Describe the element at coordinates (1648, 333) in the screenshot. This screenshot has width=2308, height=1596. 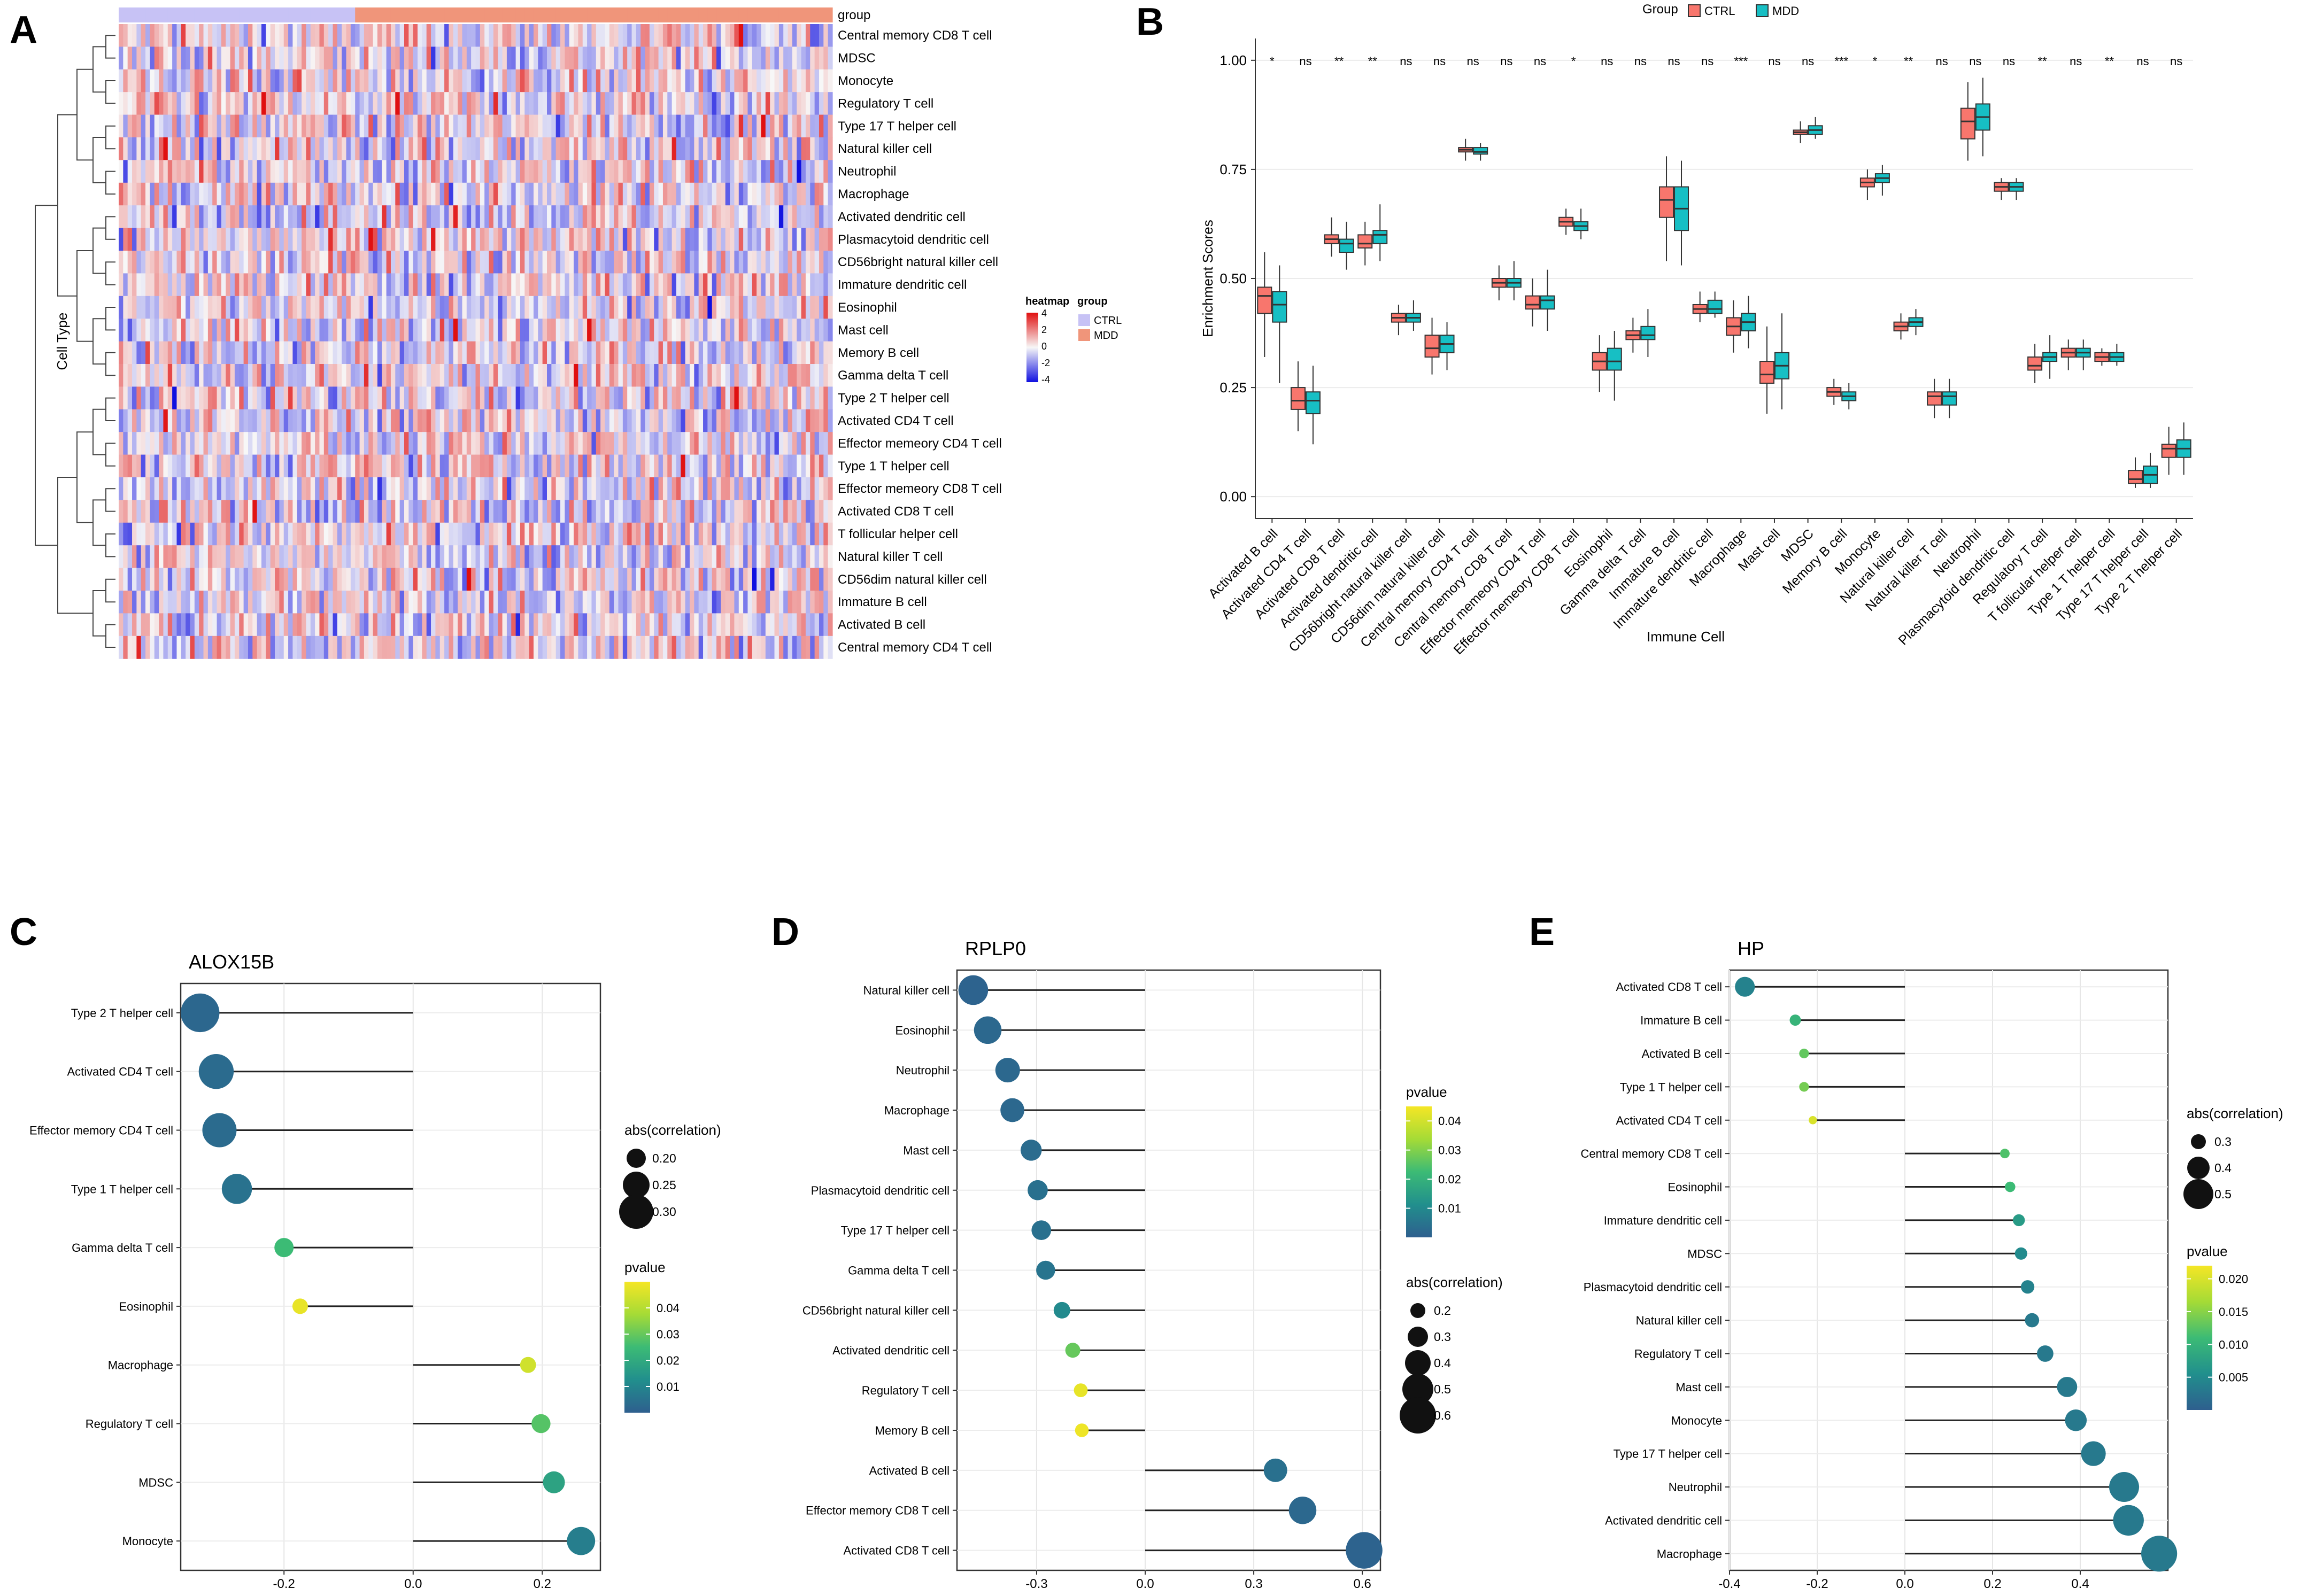
I see `box-mdd` at that location.